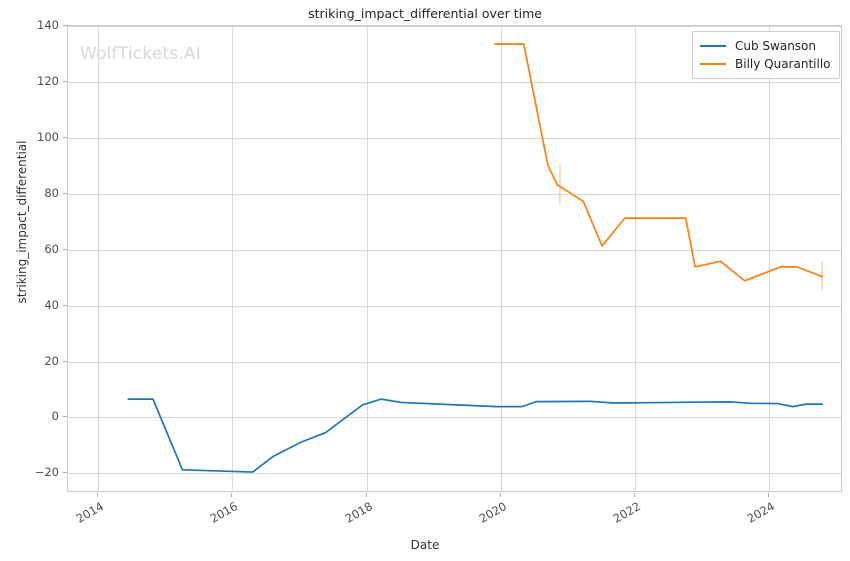 This screenshot has width=850, height=561. Describe the element at coordinates (140, 54) in the screenshot. I see `watermark: WolfTickets.AI` at that location.